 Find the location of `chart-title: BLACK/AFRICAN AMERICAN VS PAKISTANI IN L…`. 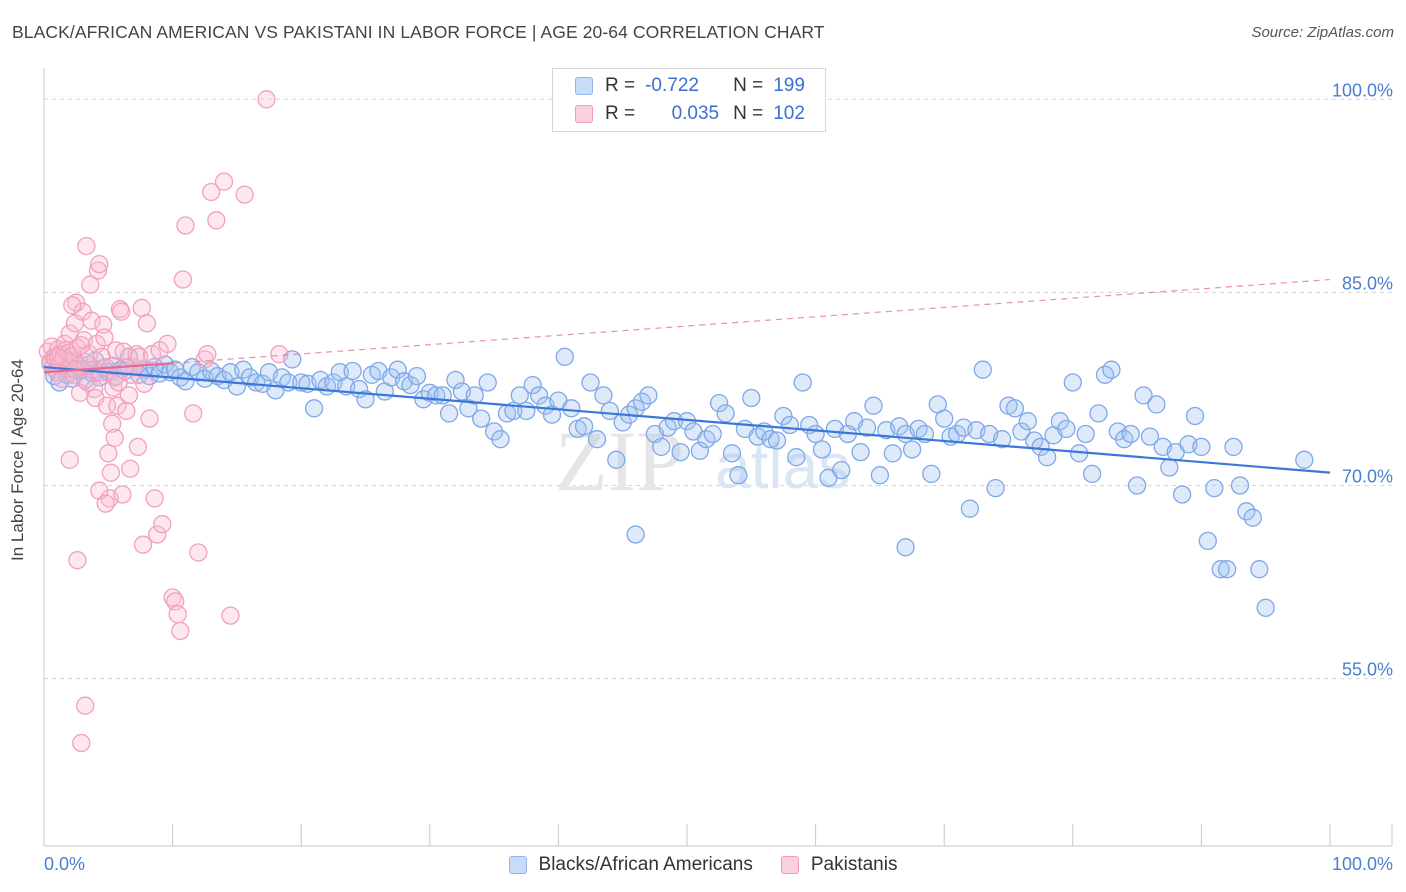

chart-title: BLACK/AFRICAN AMERICAN VS PAKISTANI IN L… is located at coordinates (418, 32).